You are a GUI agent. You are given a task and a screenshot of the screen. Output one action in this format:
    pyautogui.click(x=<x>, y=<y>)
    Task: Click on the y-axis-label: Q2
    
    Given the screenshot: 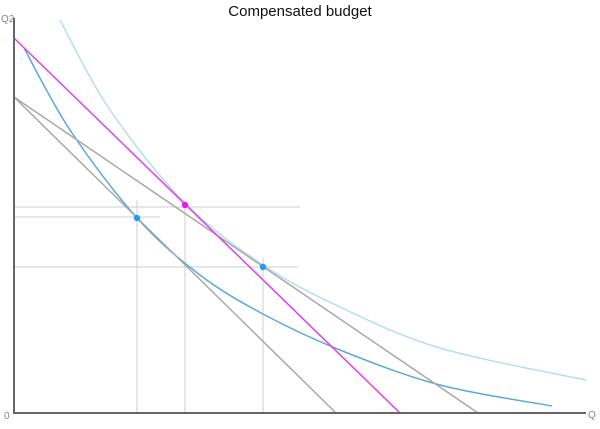 What is the action you would take?
    pyautogui.click(x=8, y=19)
    